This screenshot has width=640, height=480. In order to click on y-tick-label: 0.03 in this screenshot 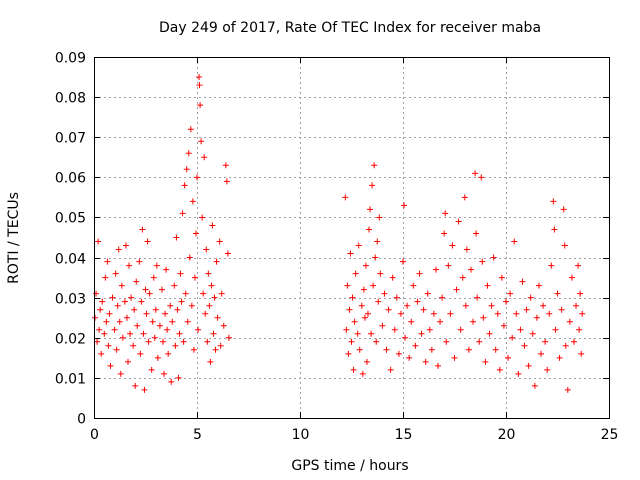, I will do `click(70, 300)`.